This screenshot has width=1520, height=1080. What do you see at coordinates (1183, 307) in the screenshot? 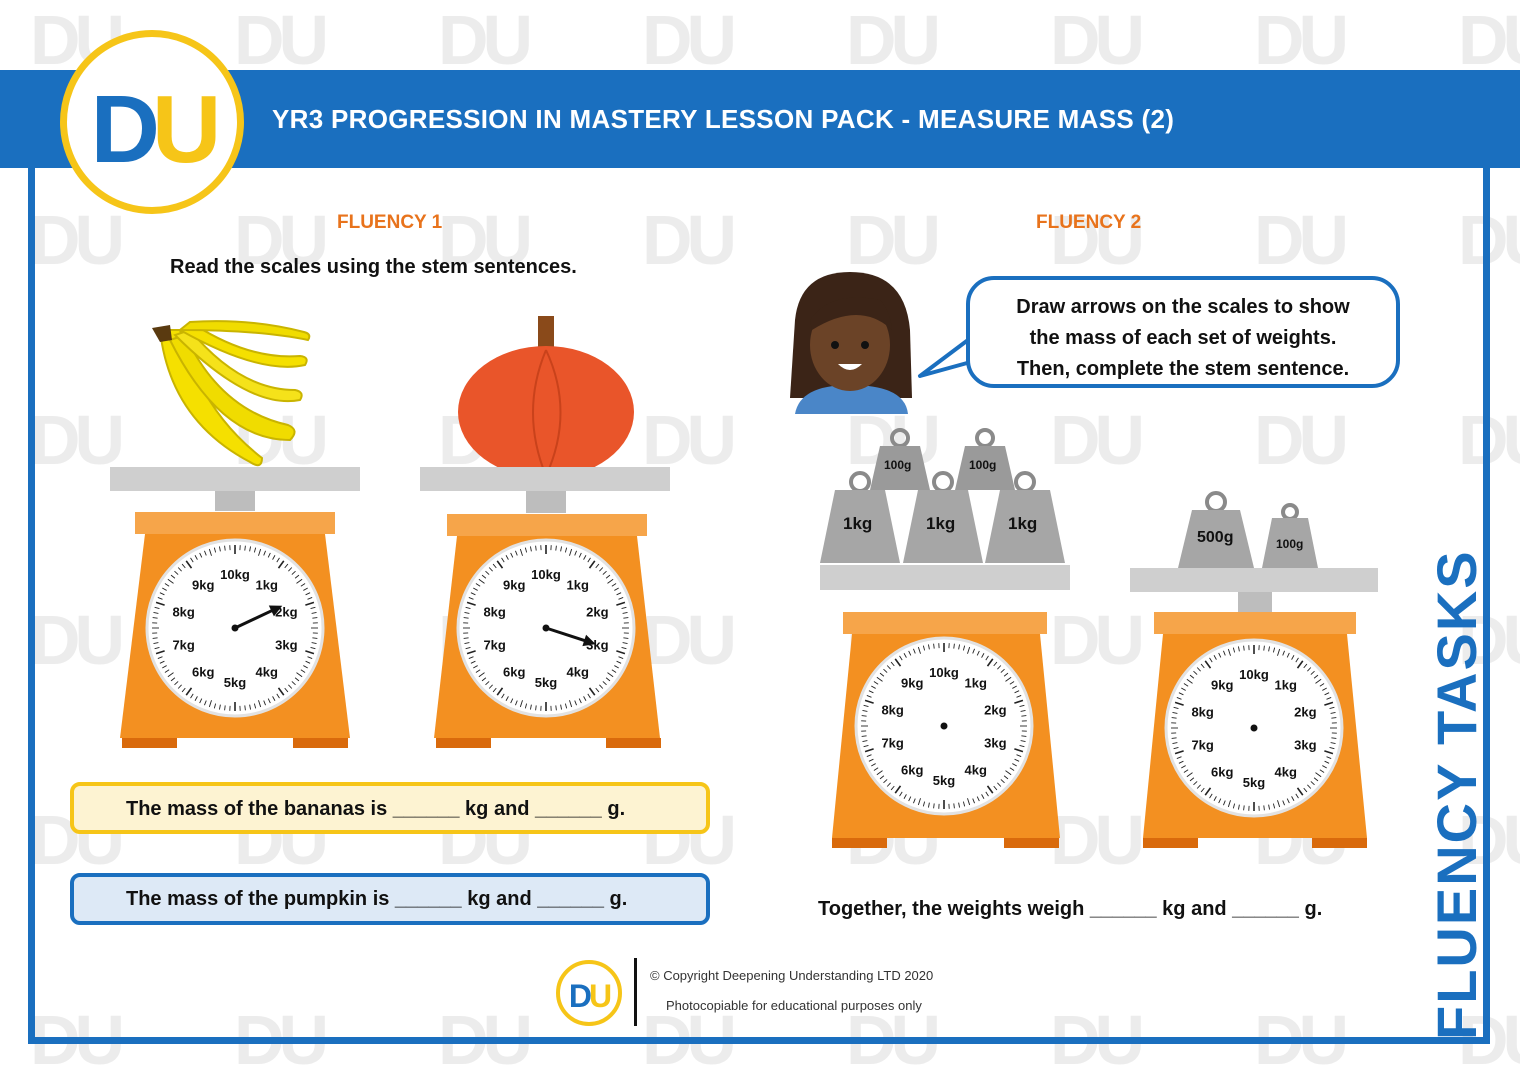
I see `bubble-line: Draw arrows on the scales to show` at bounding box center [1183, 307].